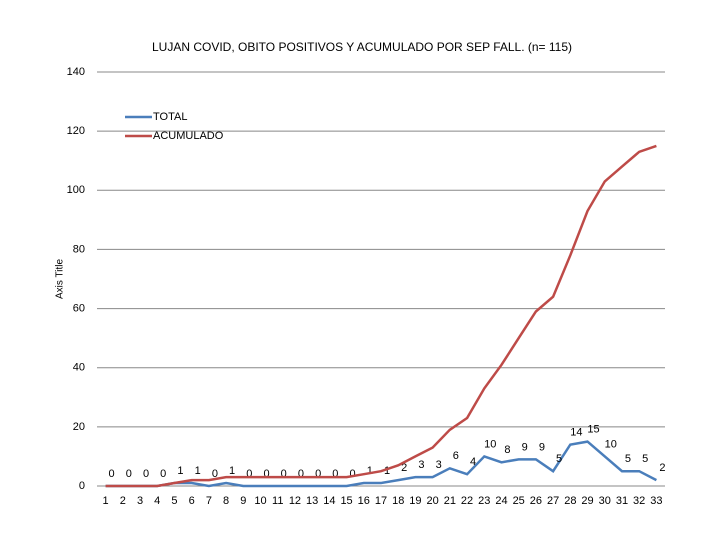  I want to click on x-tick-label: 15, so click(346, 501).